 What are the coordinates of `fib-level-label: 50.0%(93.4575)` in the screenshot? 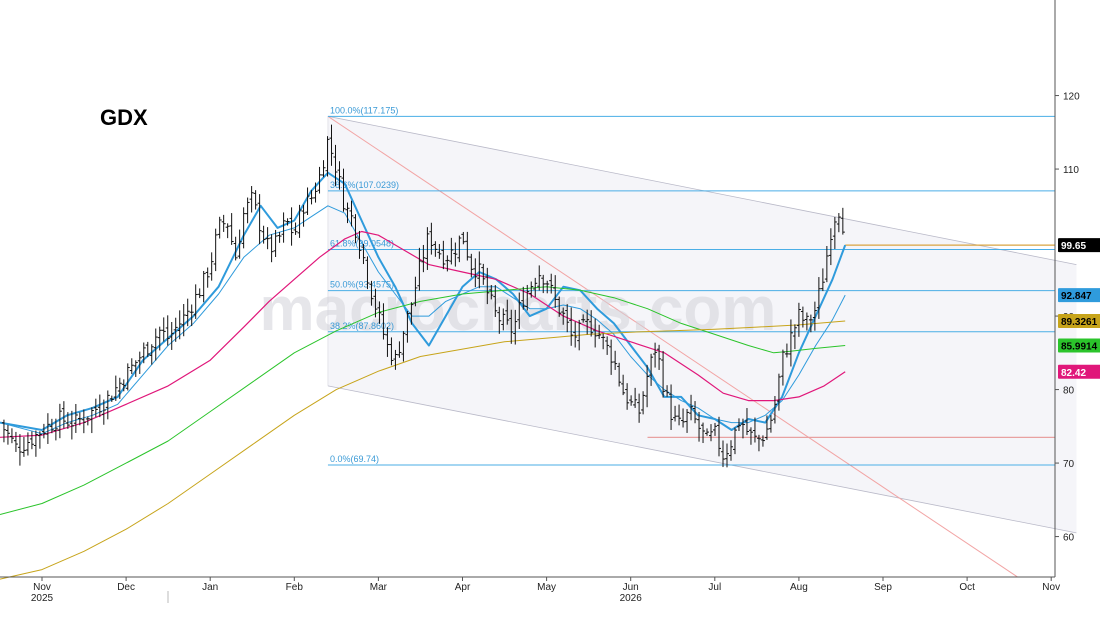 It's located at (362, 285).